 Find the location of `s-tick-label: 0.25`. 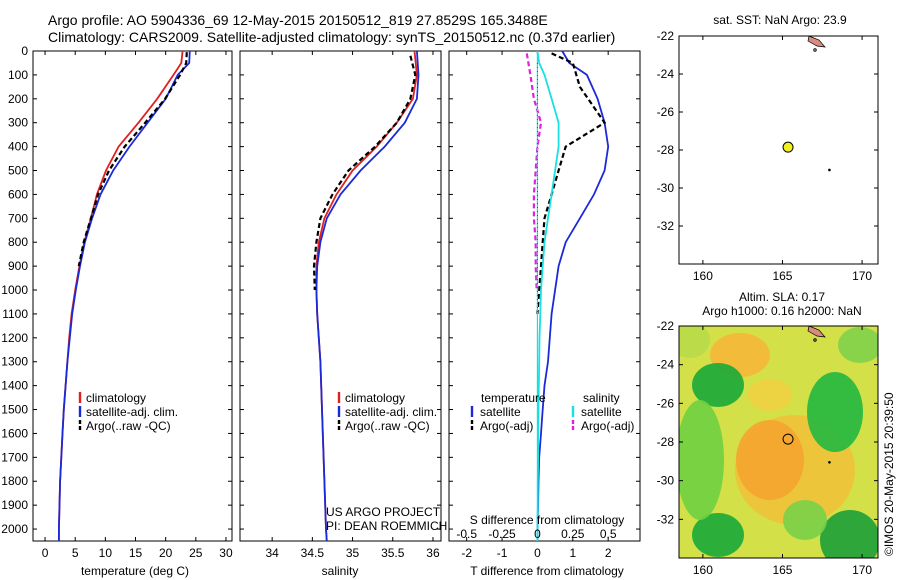

s-tick-label: 0.25 is located at coordinates (573, 534).